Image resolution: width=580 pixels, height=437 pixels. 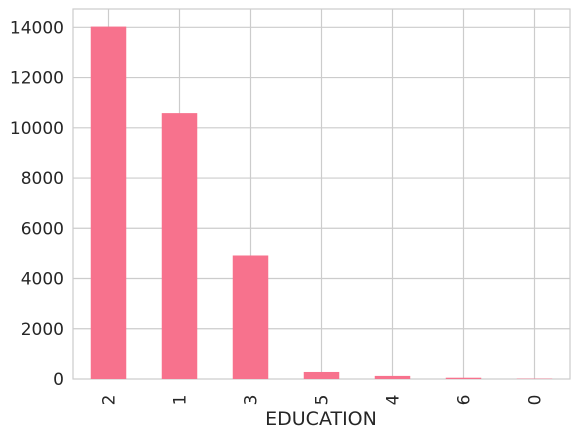 I want to click on x-tick-label: 4, so click(x=394, y=400).